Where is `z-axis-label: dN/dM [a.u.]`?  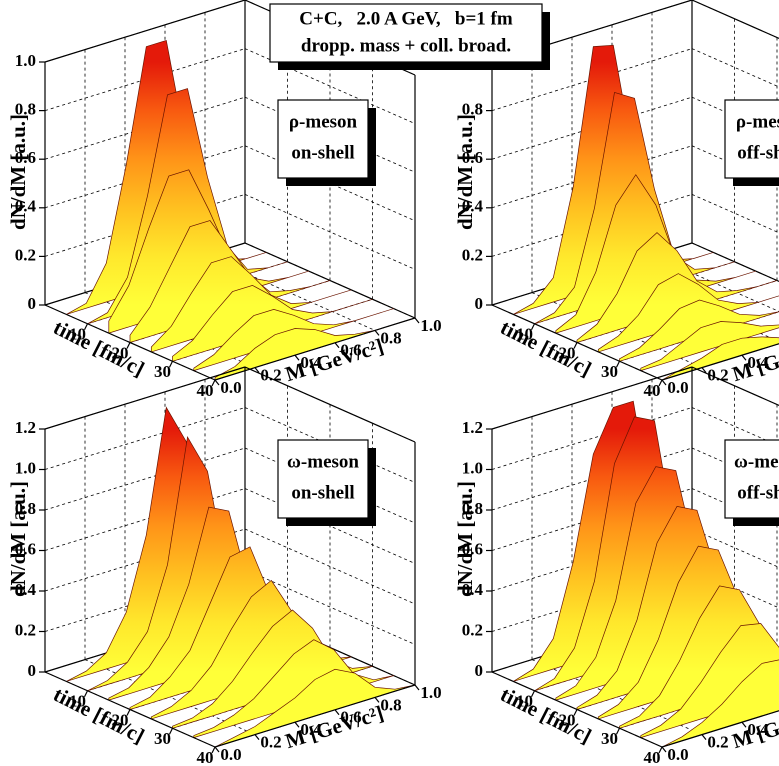
z-axis-label: dN/dM [a.u.] is located at coordinates (18, 539).